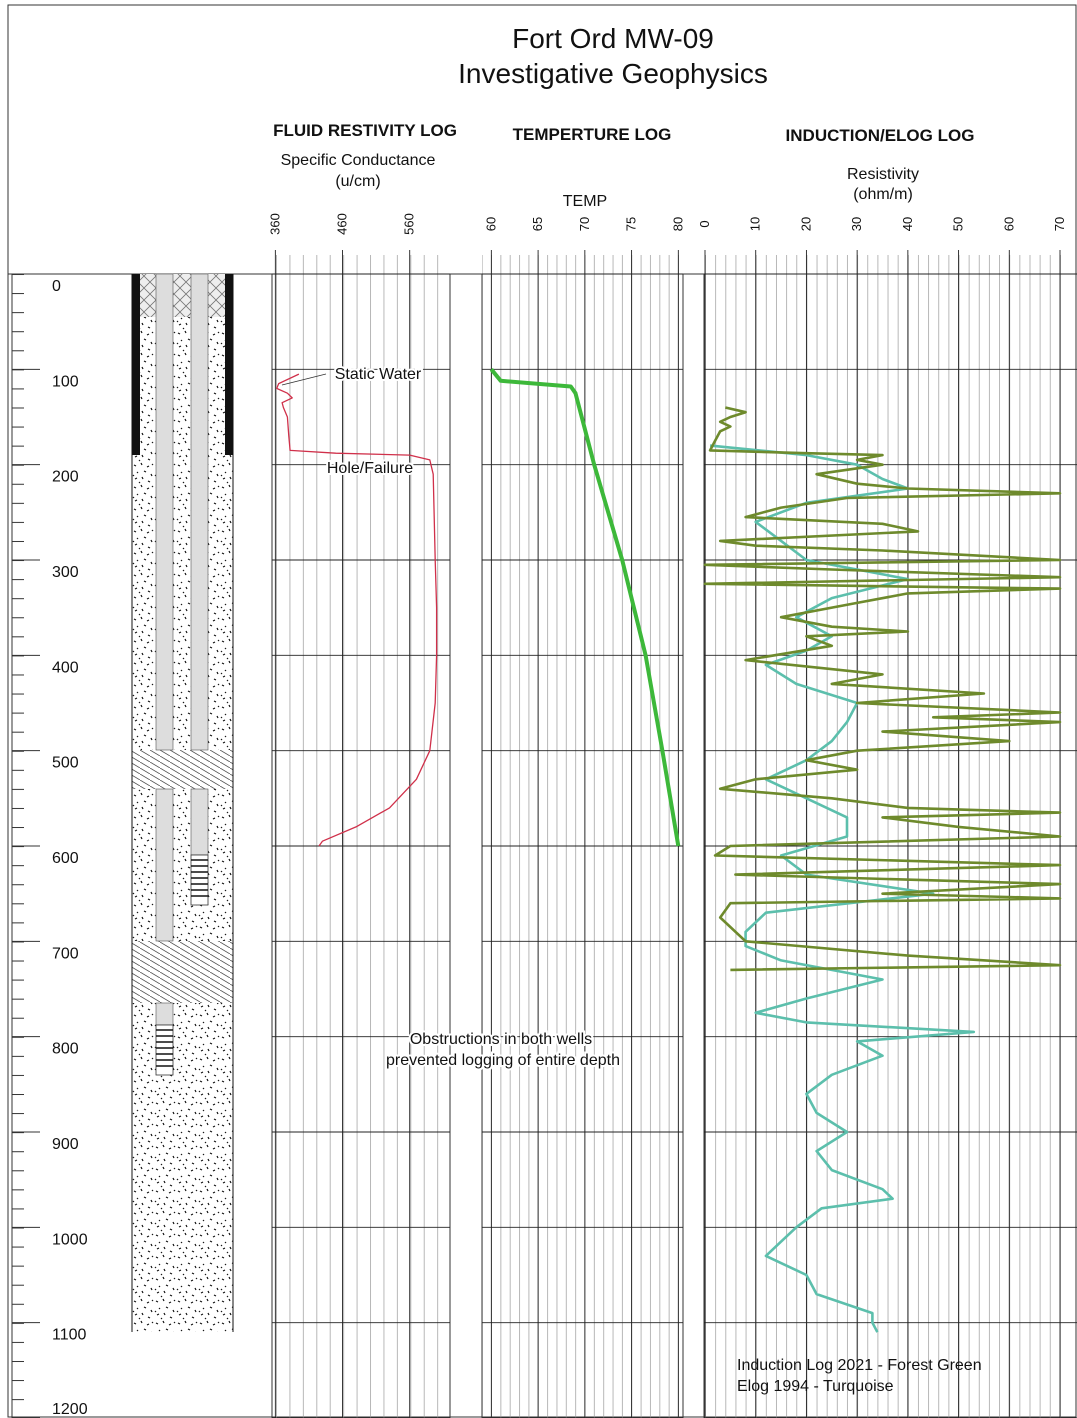 Image resolution: width=1077 pixels, height=1418 pixels. Describe the element at coordinates (805, 224) in the screenshot. I see `value-tick-label: 20` at that location.